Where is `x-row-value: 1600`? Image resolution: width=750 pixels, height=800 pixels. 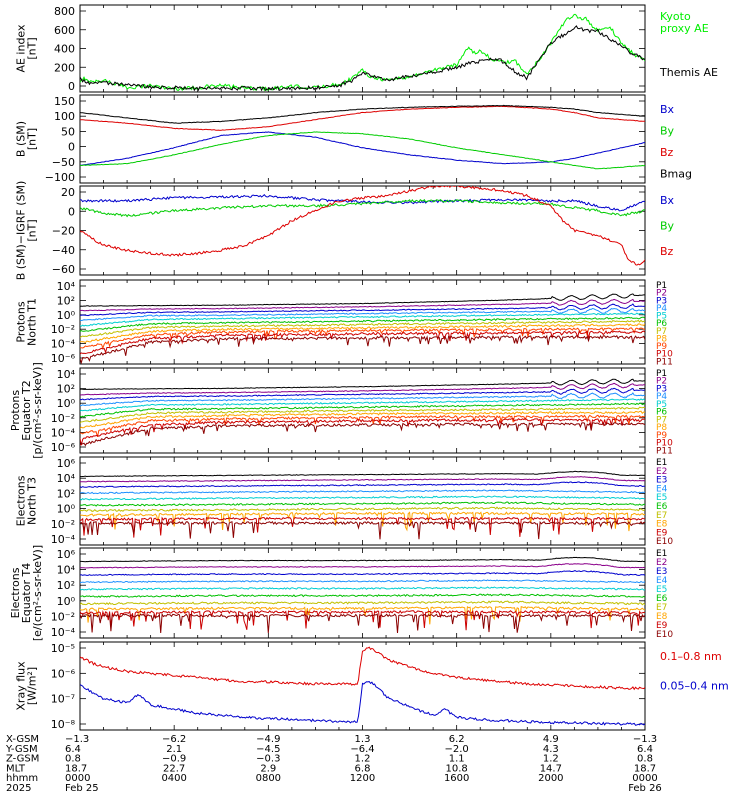 x-row-value: 1600 is located at coordinates (456, 778).